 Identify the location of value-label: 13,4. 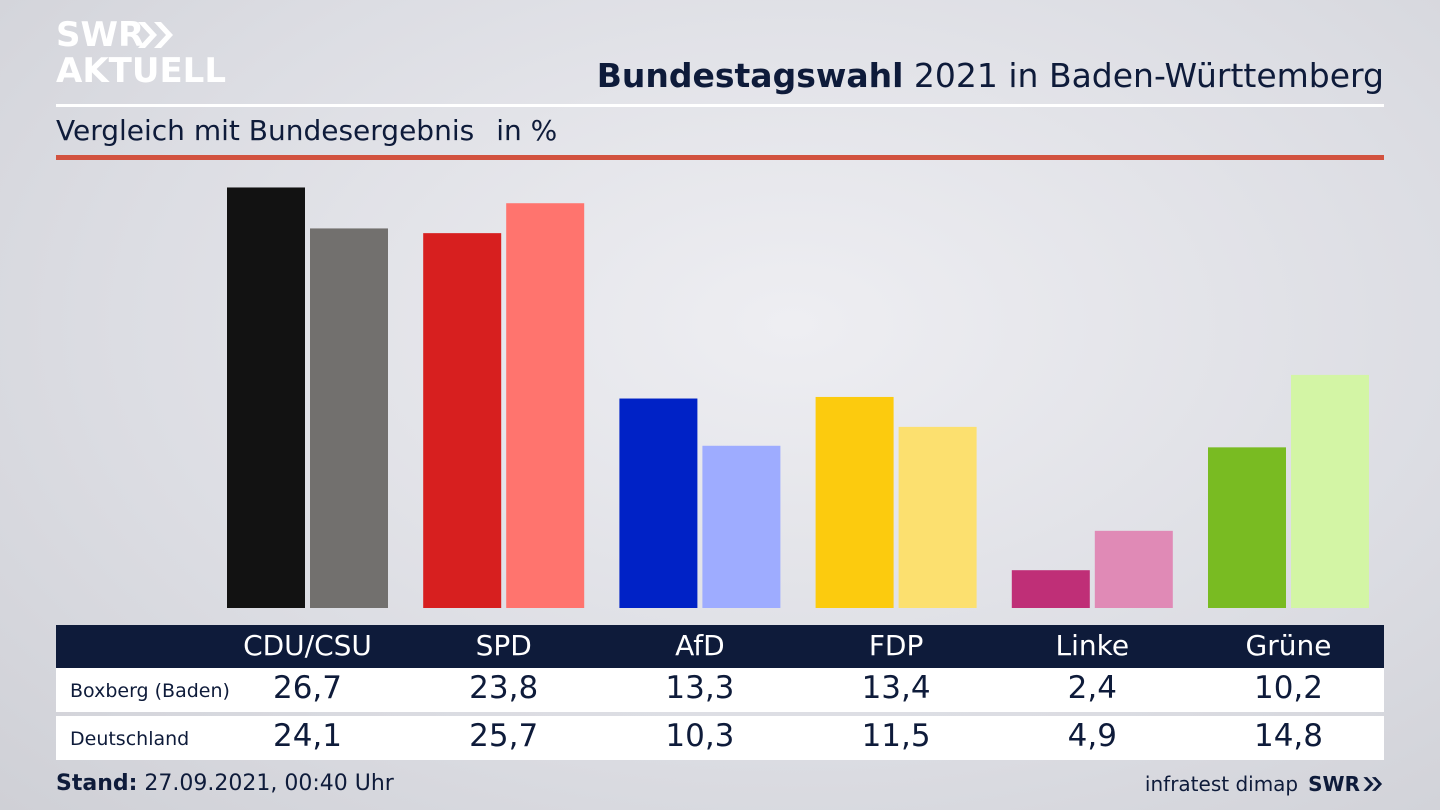
(896, 688).